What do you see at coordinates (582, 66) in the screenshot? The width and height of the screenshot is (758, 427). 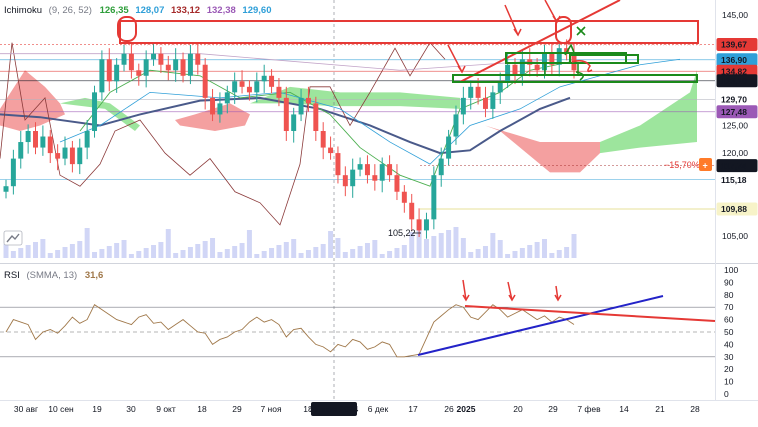 I see `red-scribble` at bounding box center [582, 66].